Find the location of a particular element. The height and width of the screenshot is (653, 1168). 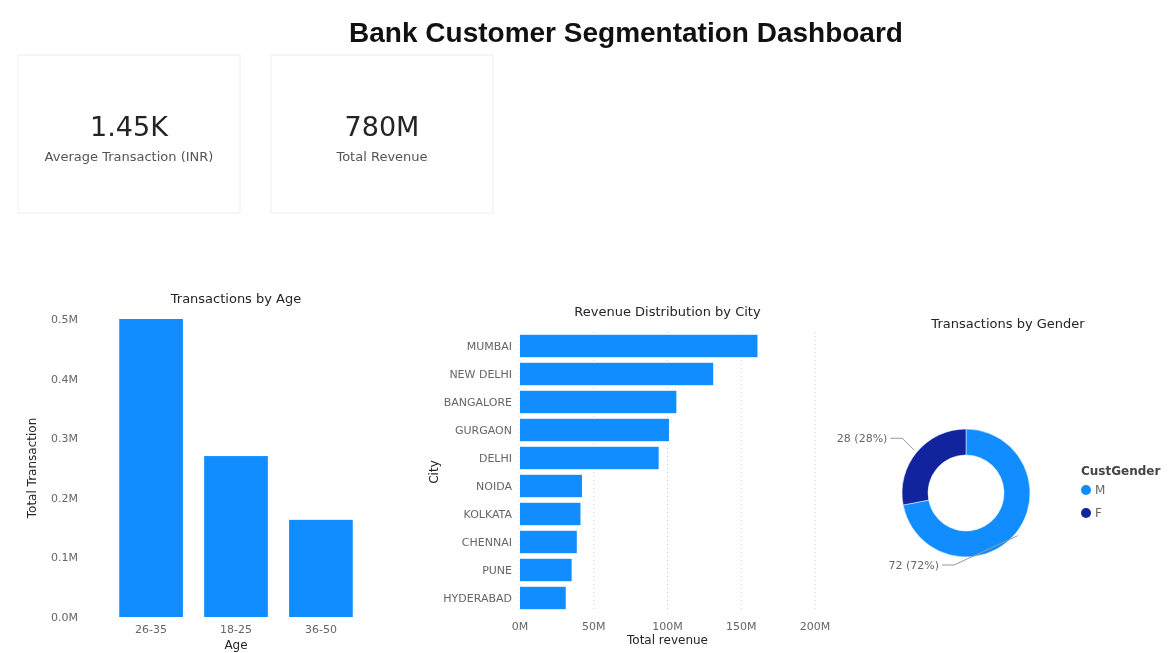

y-tick-label: PUNE is located at coordinates (497, 570).